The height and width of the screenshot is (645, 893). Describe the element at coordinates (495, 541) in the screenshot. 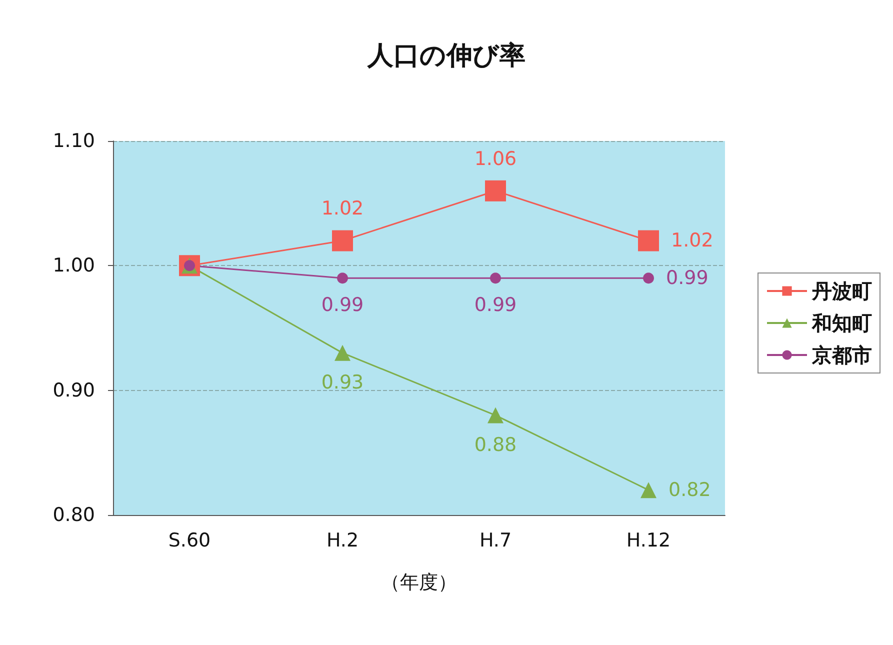

I see `x-tick-label: H.7` at that location.